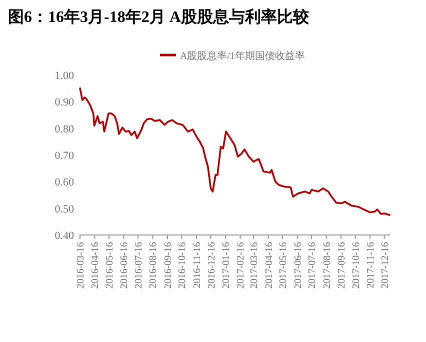 This screenshot has height=342, width=426. What do you see at coordinates (182, 265) in the screenshot?
I see `x-tick-label: 2016-10-16` at bounding box center [182, 265].